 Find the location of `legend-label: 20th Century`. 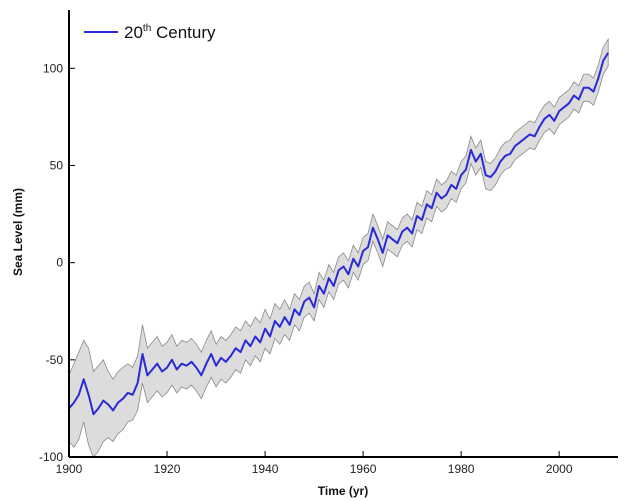

legend-label: 20th Century is located at coordinates (170, 32).